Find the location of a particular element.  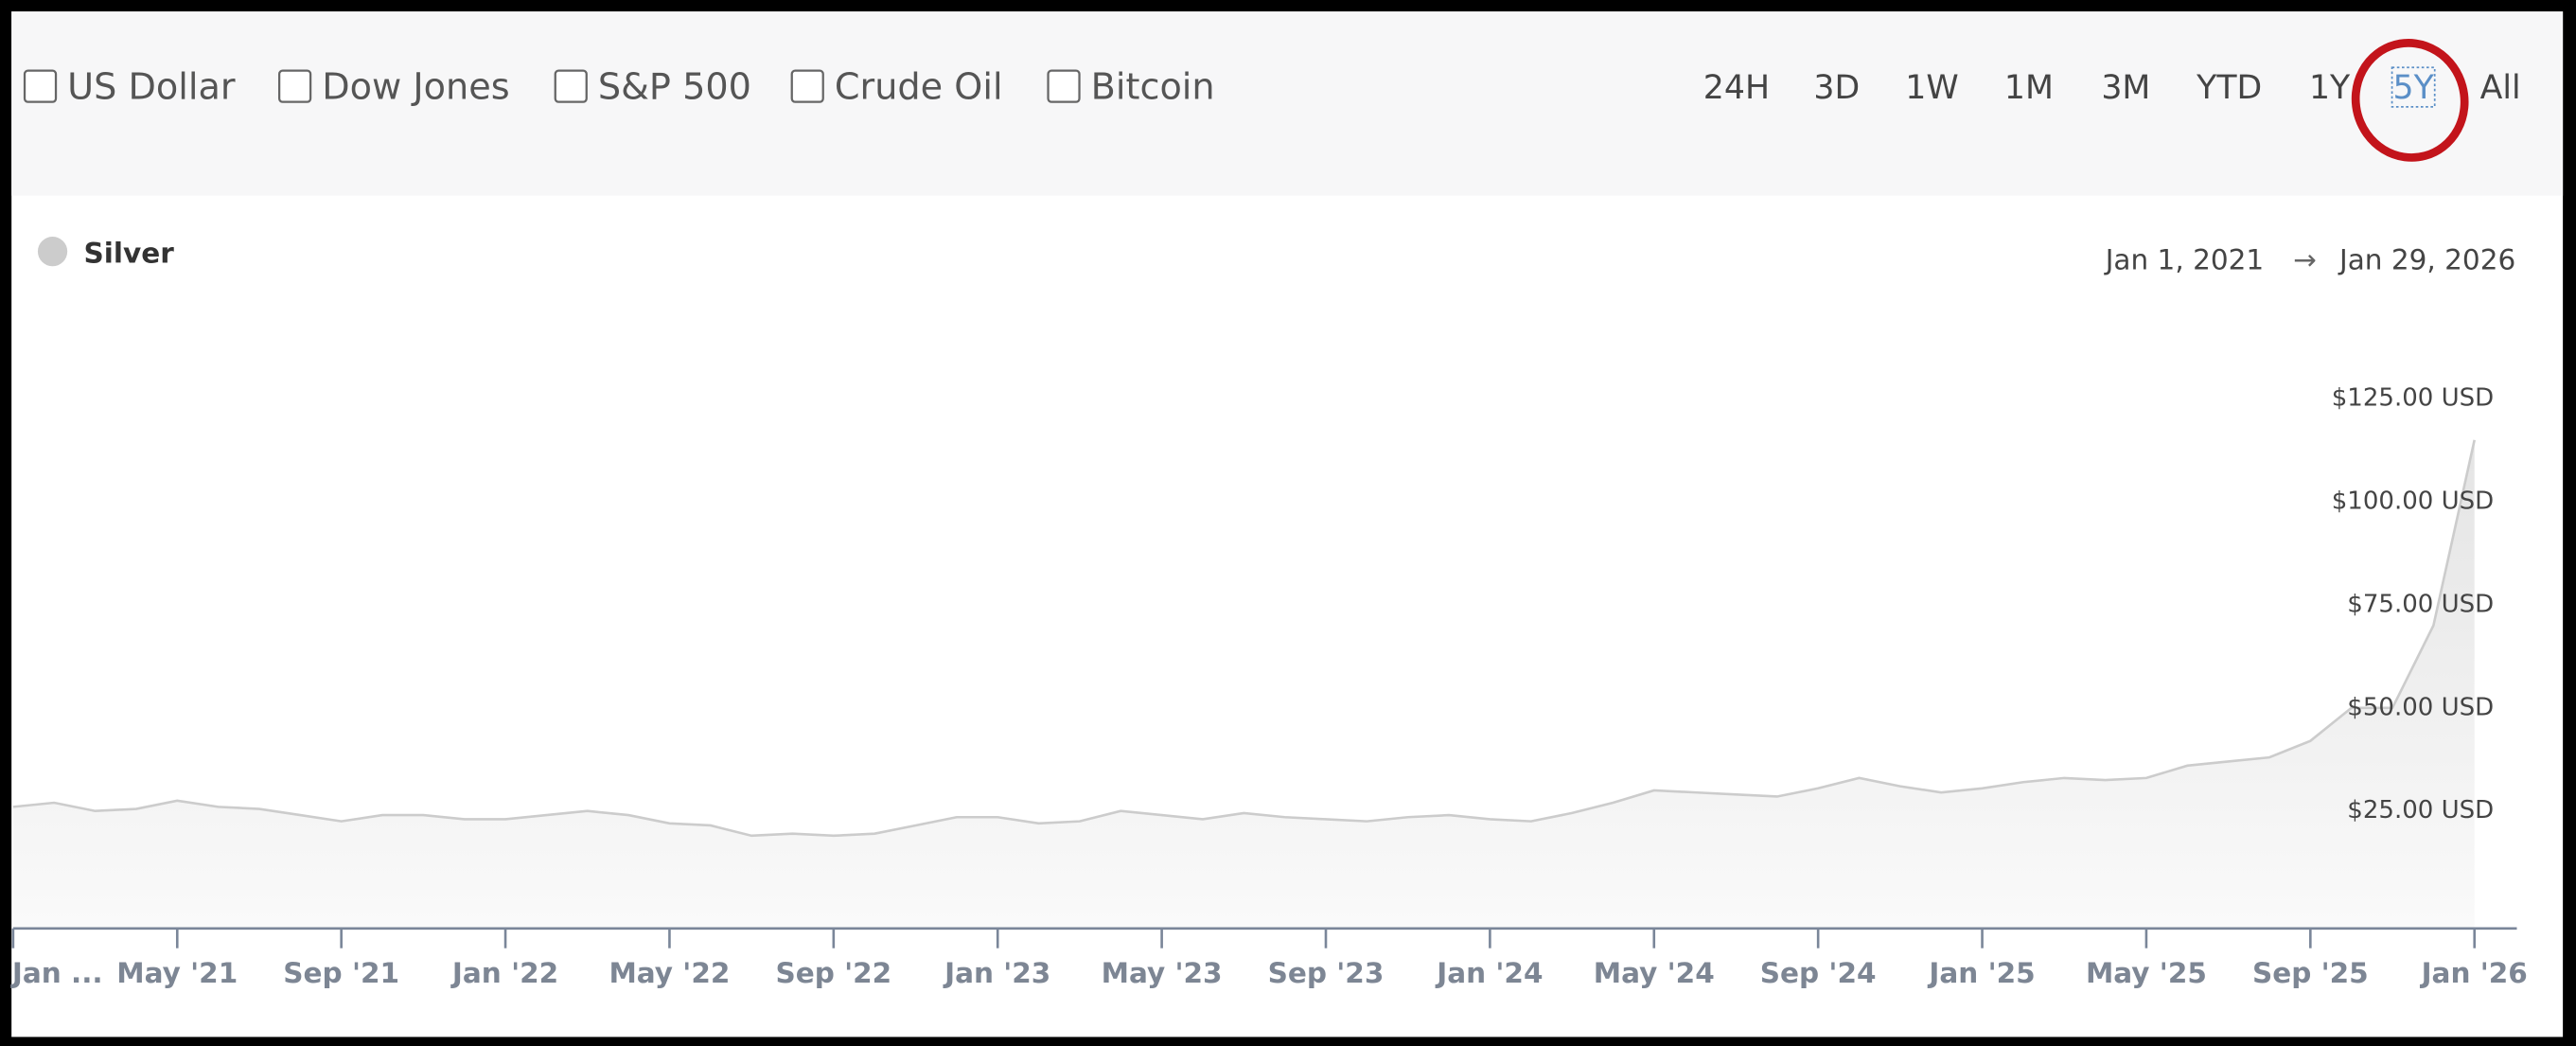

compare-checkbox: Dow Jones is located at coordinates (393, 87).